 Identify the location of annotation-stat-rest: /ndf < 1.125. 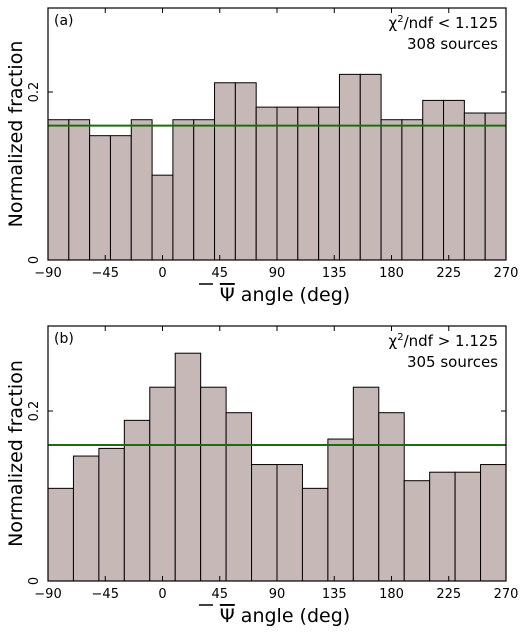
(451, 23).